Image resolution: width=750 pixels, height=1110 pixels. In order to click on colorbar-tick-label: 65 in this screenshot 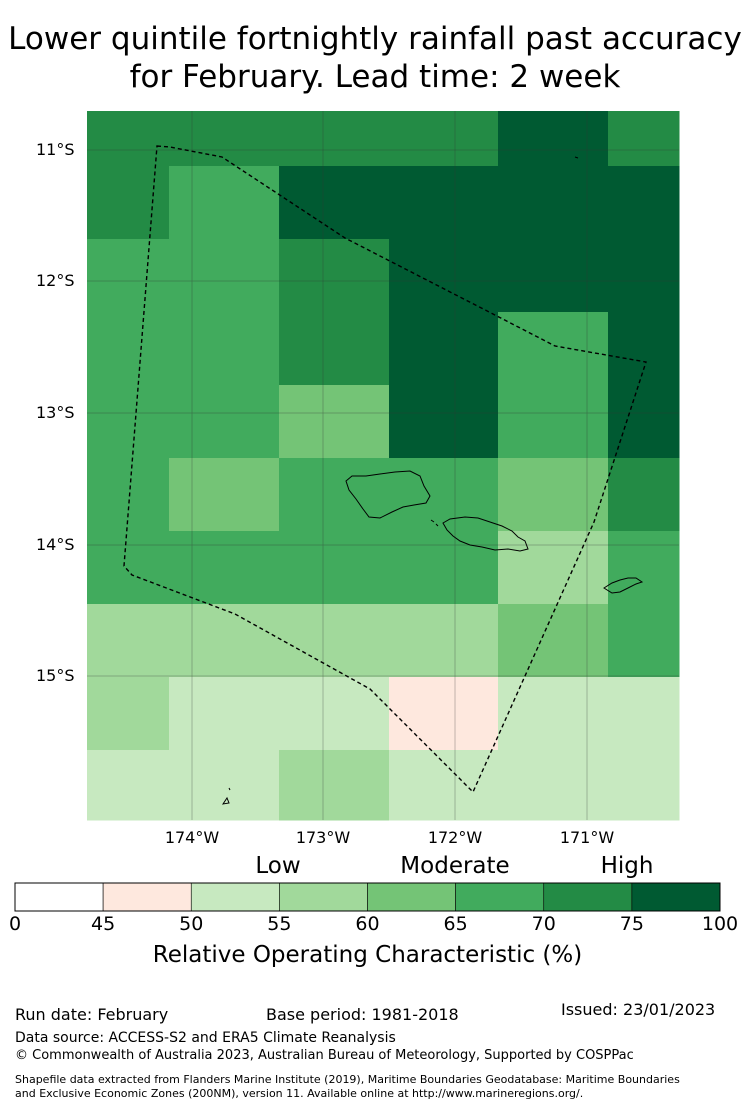, I will do `click(455, 924)`.